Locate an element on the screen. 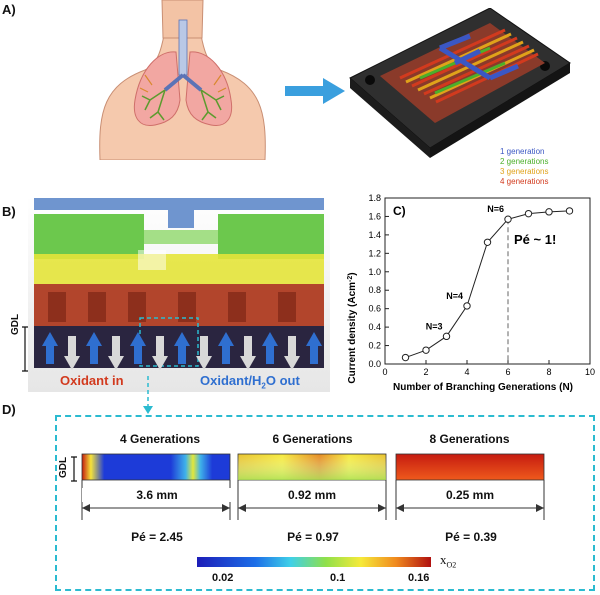  sim-map-4-generations is located at coordinates (156, 486).